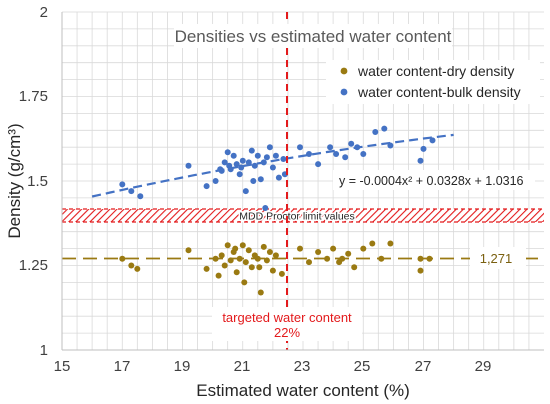  Describe the element at coordinates (242, 366) in the screenshot. I see `x-tick-21: 21` at that location.